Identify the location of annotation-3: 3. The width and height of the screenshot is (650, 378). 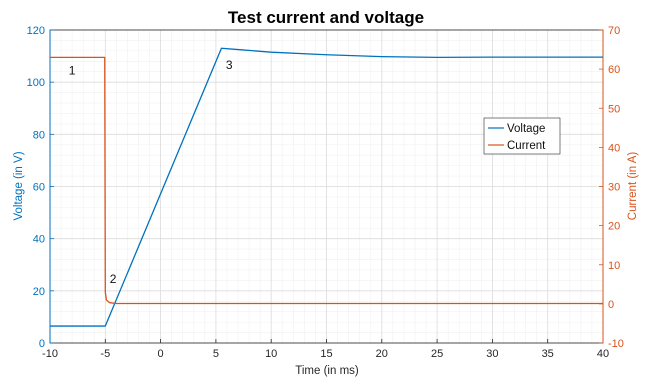
(229, 65).